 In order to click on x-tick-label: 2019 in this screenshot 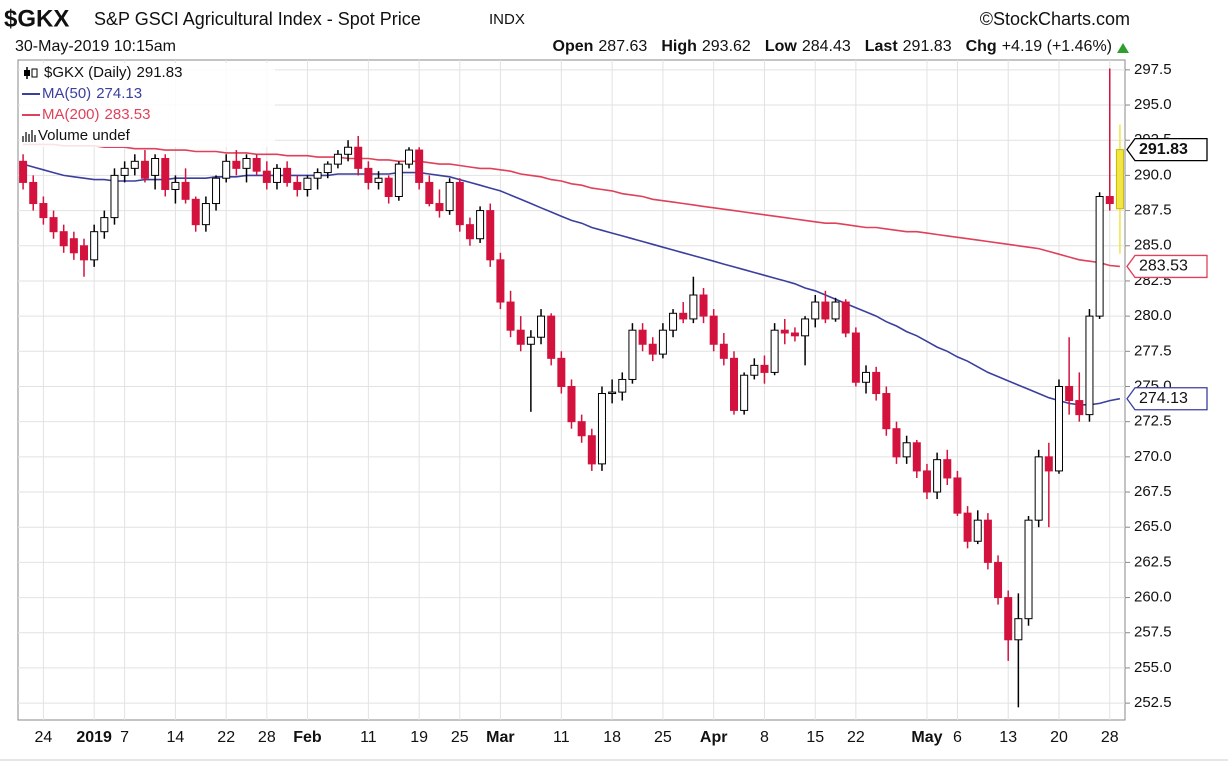, I will do `click(94, 737)`.